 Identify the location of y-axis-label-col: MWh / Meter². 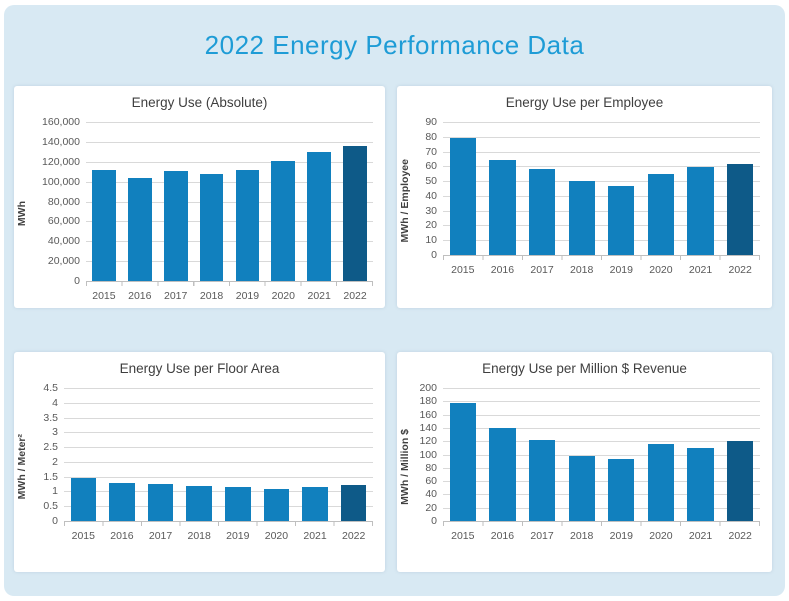
(22, 467).